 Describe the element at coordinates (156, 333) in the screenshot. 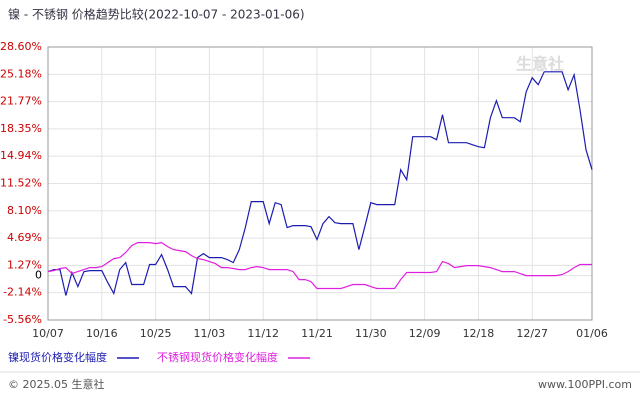

I see `x-tick-label: 10/25` at that location.